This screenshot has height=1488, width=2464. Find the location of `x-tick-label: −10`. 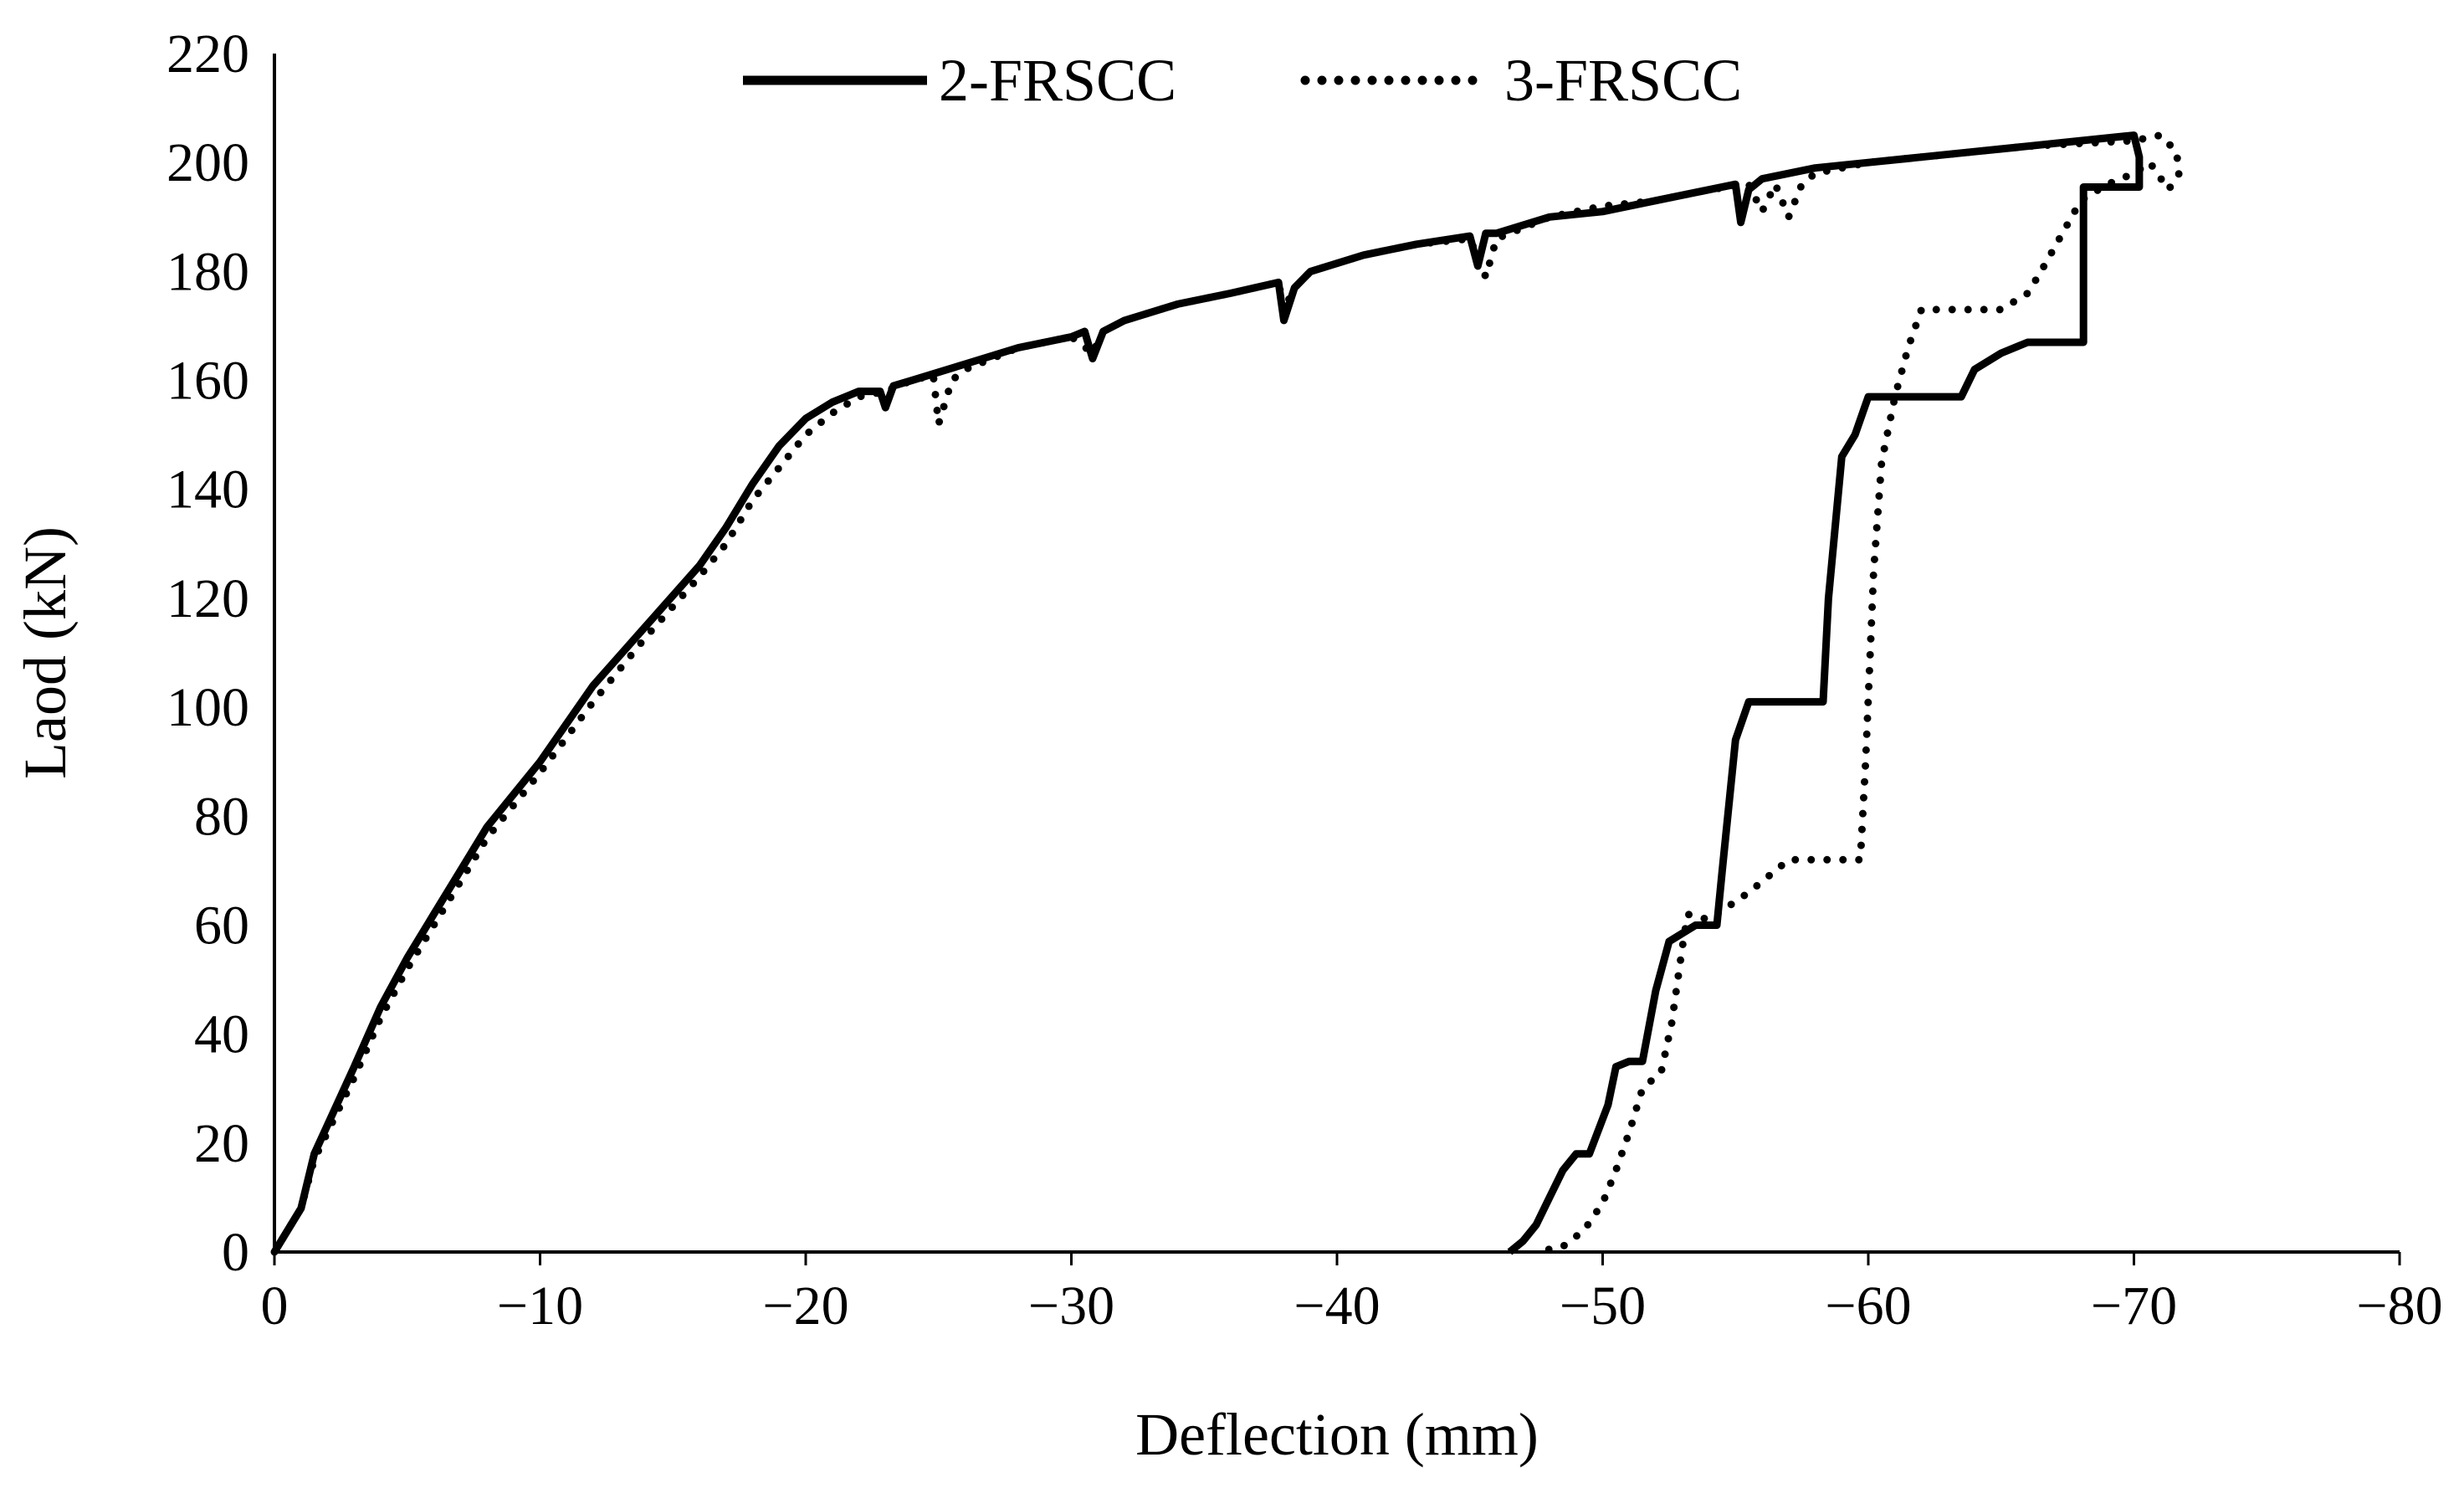

x-tick-label: −10 is located at coordinates (540, 1306).